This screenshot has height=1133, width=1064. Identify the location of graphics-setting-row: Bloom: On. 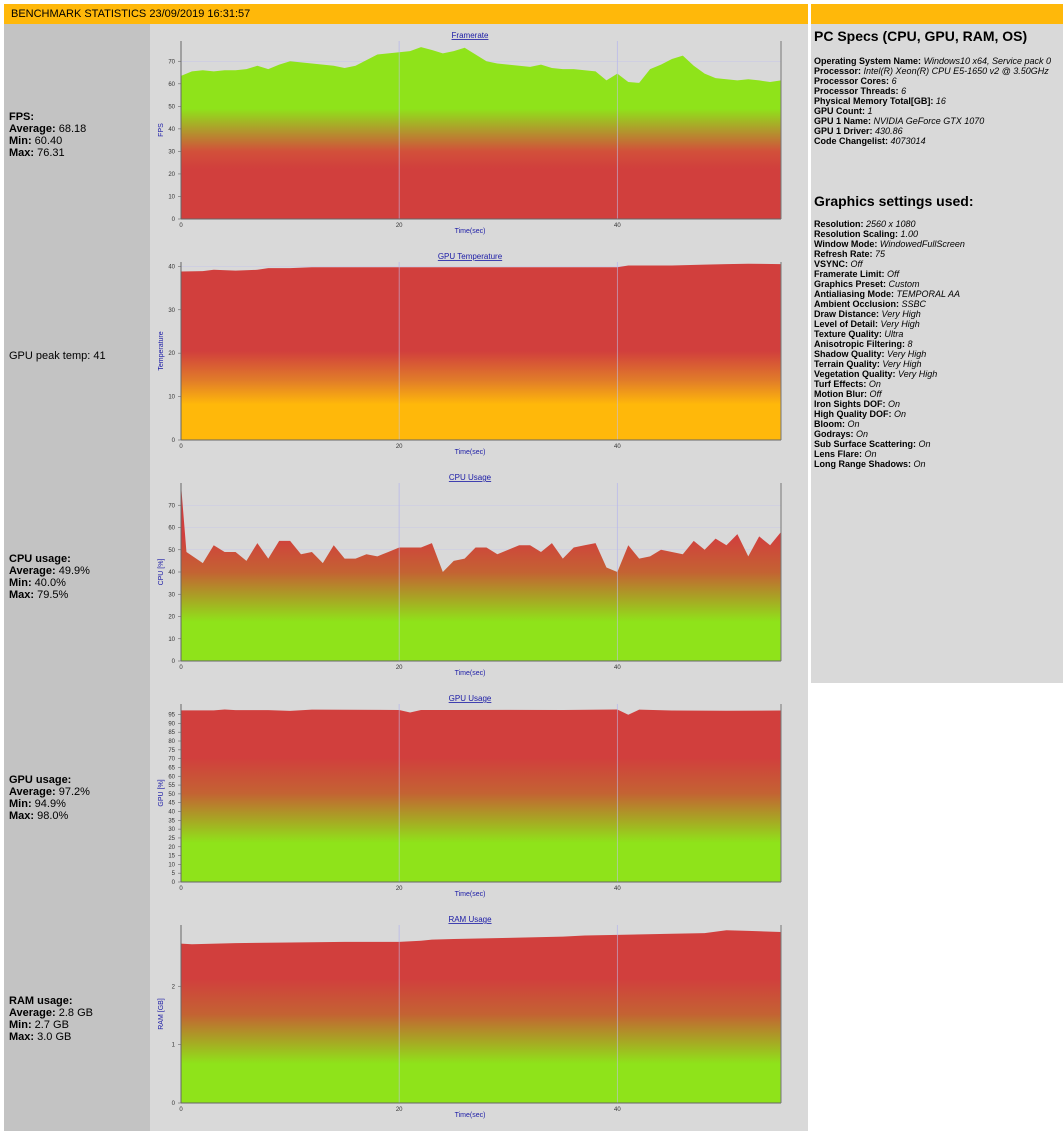
(937, 424).